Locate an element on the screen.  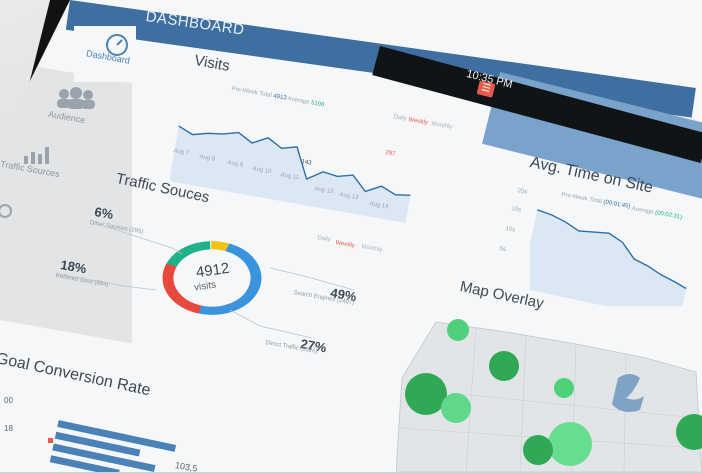
y-tick: 5s is located at coordinates (502, 250).